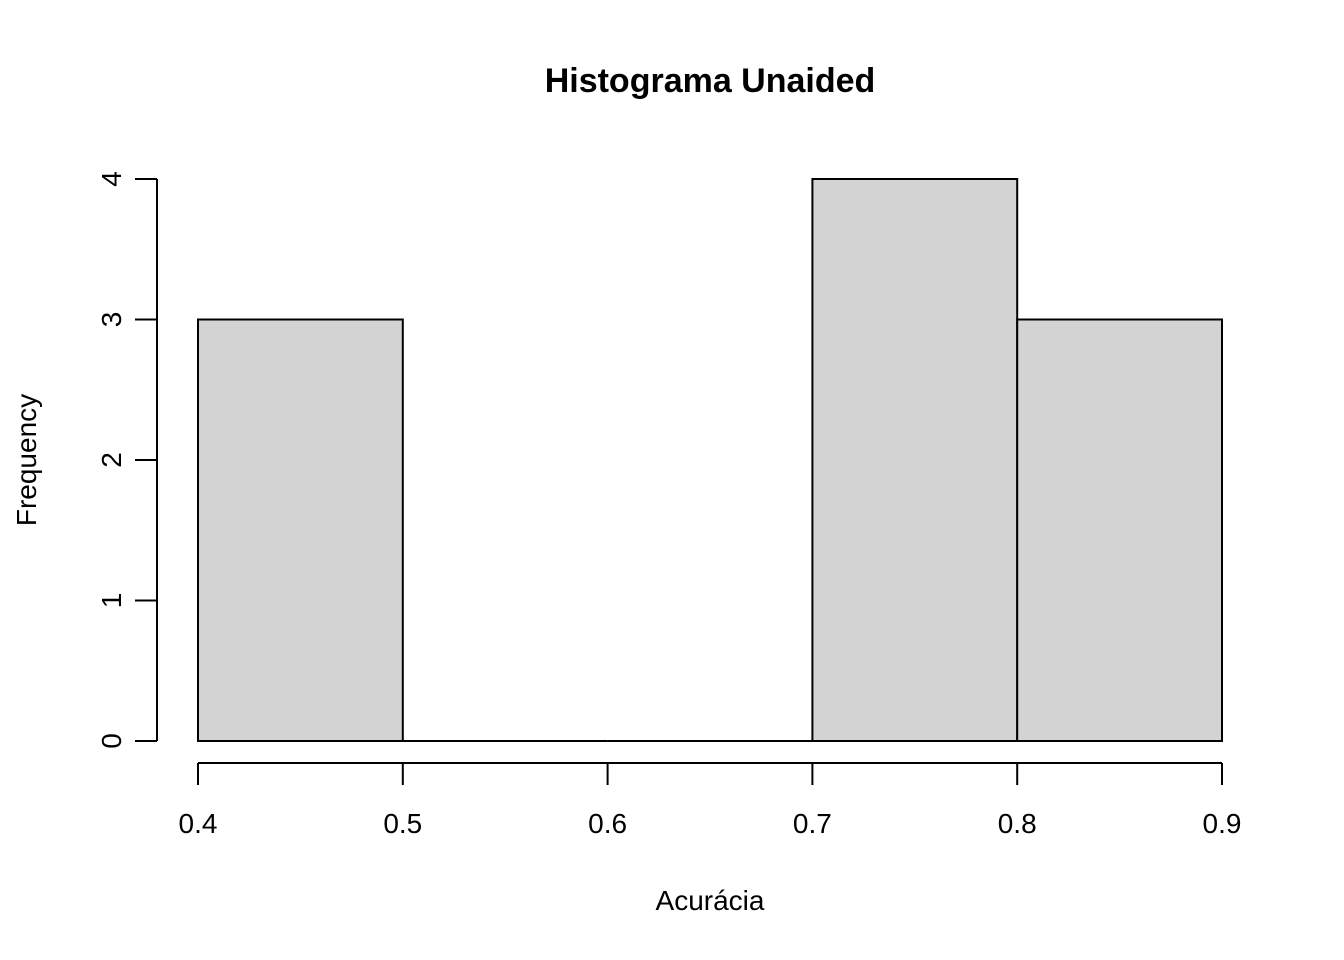  Describe the element at coordinates (812, 823) in the screenshot. I see `x-tick-label: 0.7` at that location.